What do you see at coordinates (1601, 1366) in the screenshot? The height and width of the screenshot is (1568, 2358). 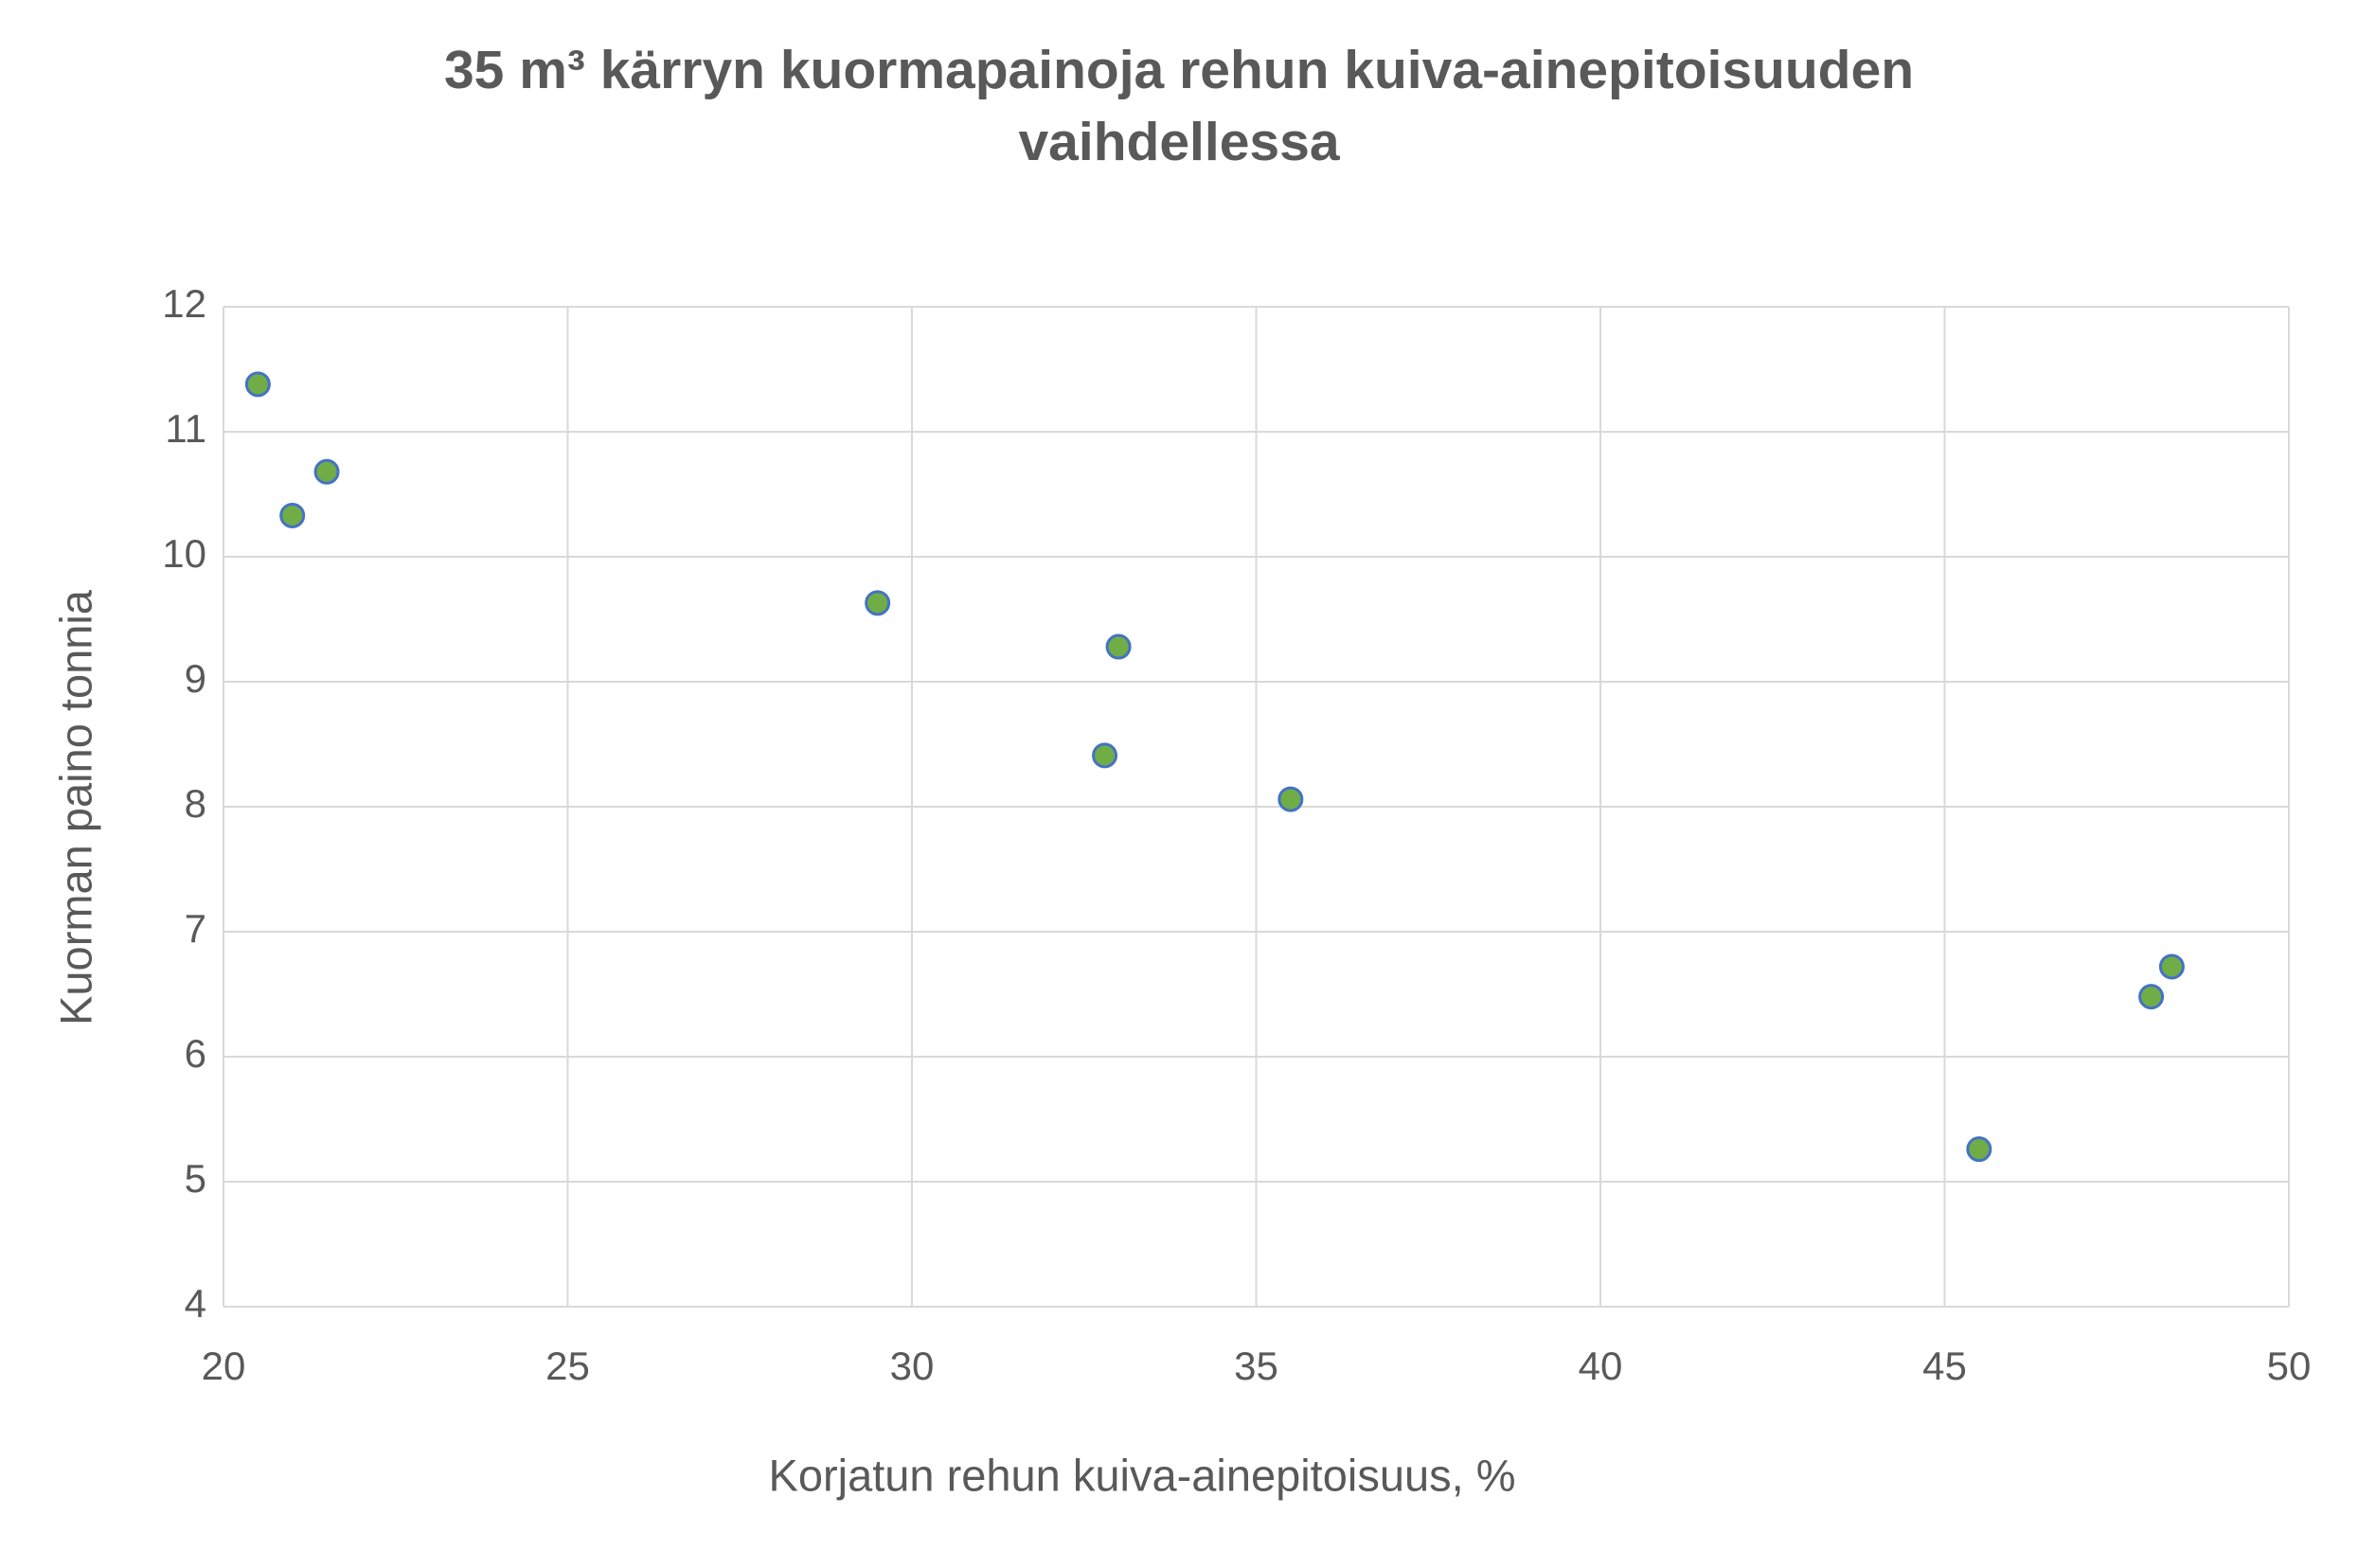 I see `x-tick-label: 40` at bounding box center [1601, 1366].